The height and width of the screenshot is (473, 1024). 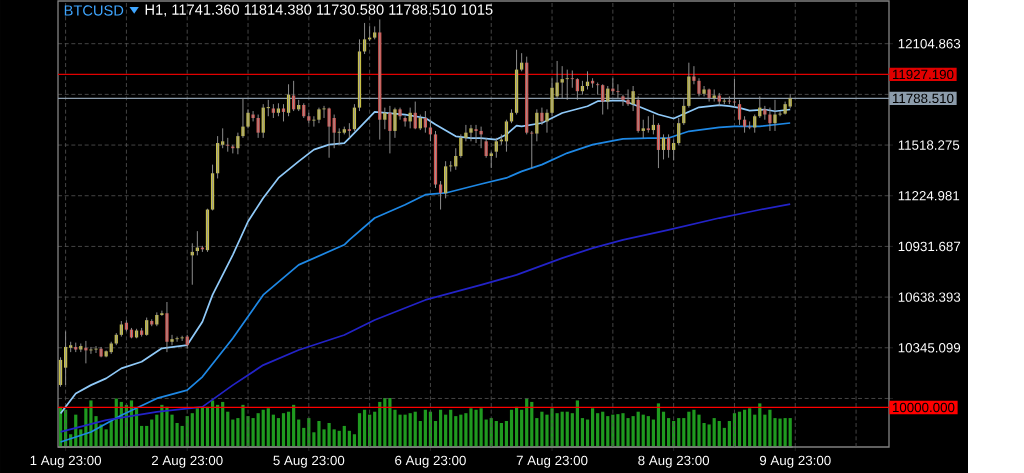 I want to click on y-tick-label: 10345.099, so click(x=929, y=348).